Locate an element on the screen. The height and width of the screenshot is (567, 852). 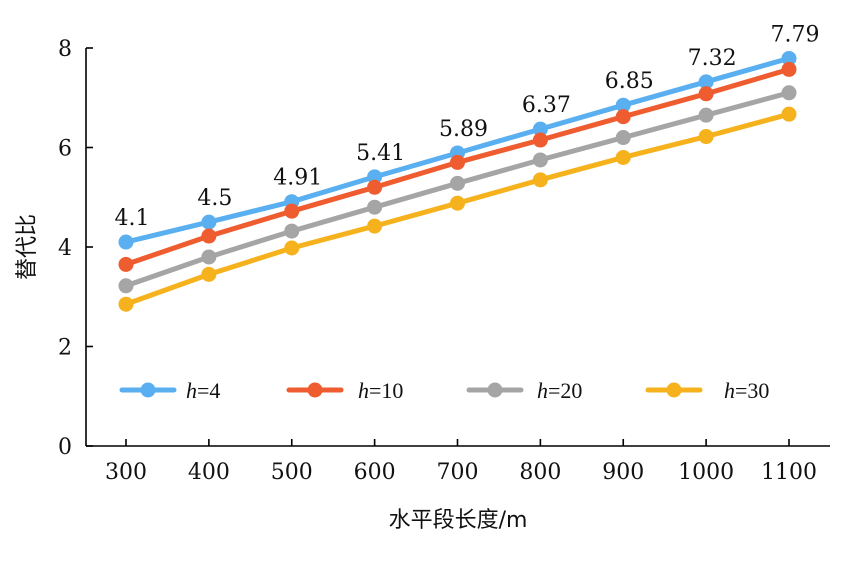
x-tick-label: 600 is located at coordinates (375, 472).